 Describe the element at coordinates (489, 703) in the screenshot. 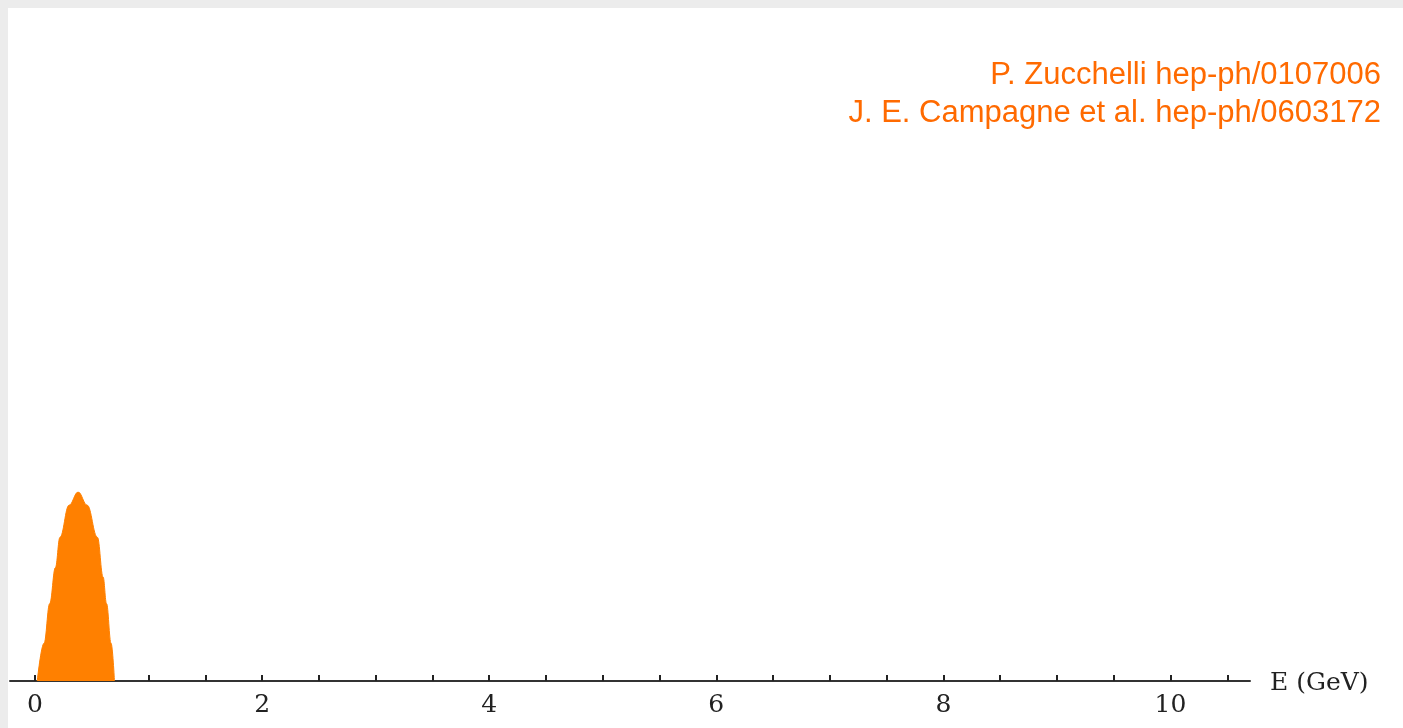

I see `x-tick-label: 4` at that location.